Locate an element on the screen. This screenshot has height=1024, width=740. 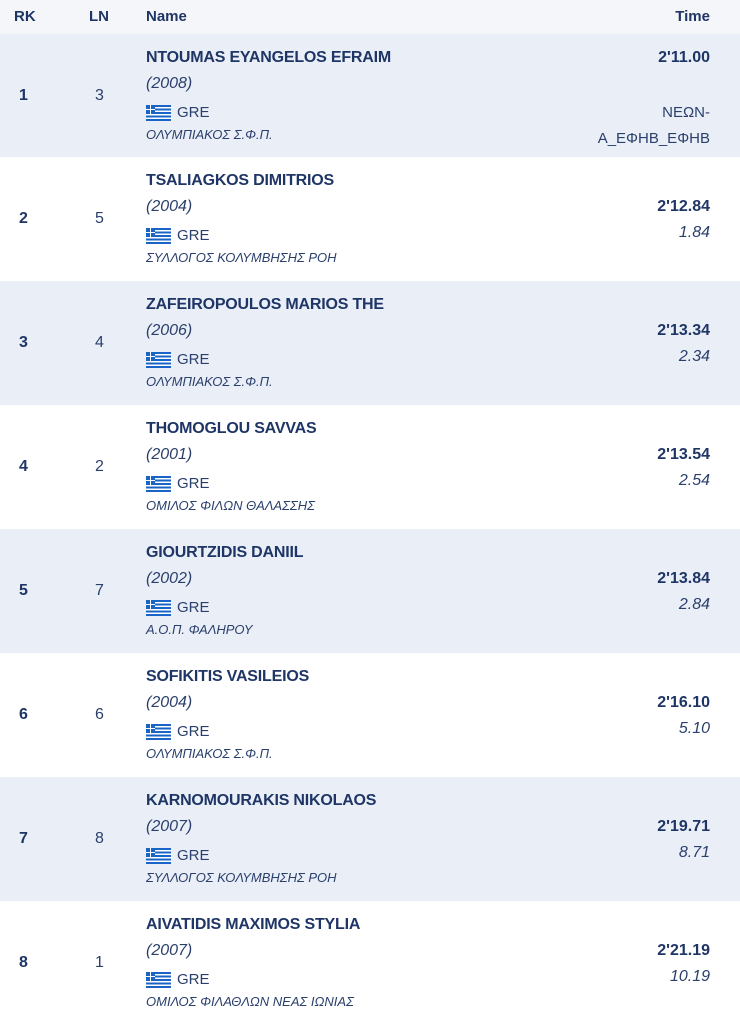
time-cell: 2'21.19 10.19 is located at coordinates (683, 951).